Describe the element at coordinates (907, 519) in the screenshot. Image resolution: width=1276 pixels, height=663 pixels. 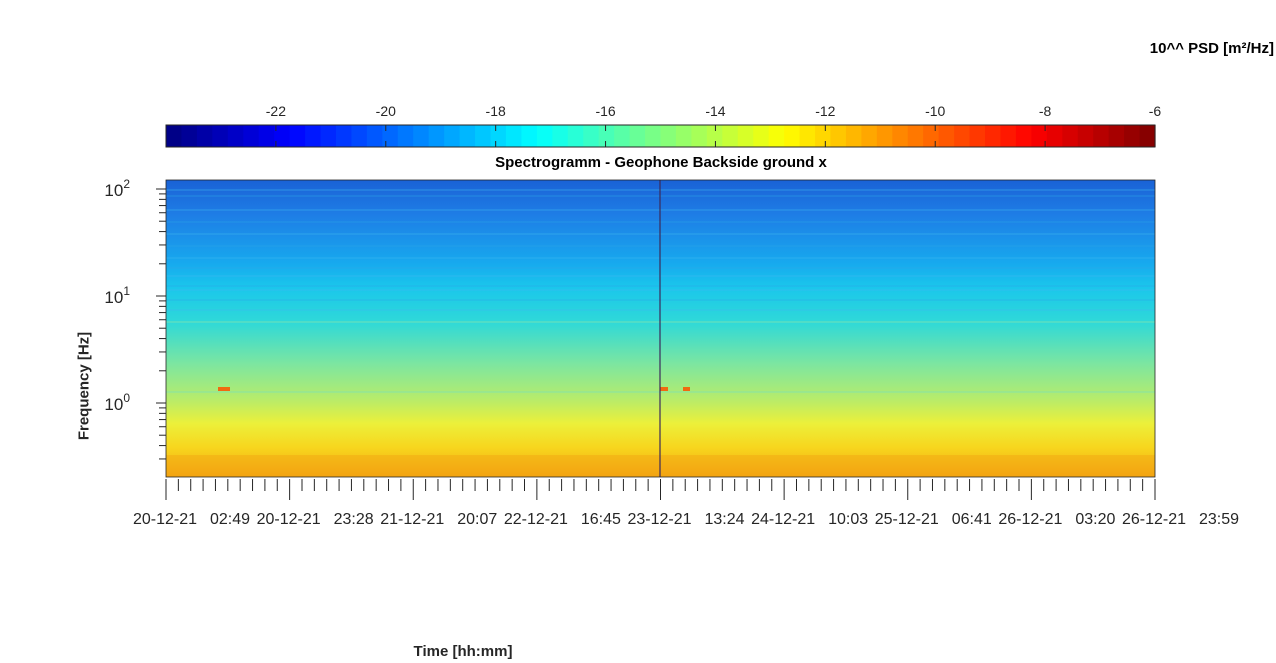
I see `x-tick-date: 25-12-21` at that location.